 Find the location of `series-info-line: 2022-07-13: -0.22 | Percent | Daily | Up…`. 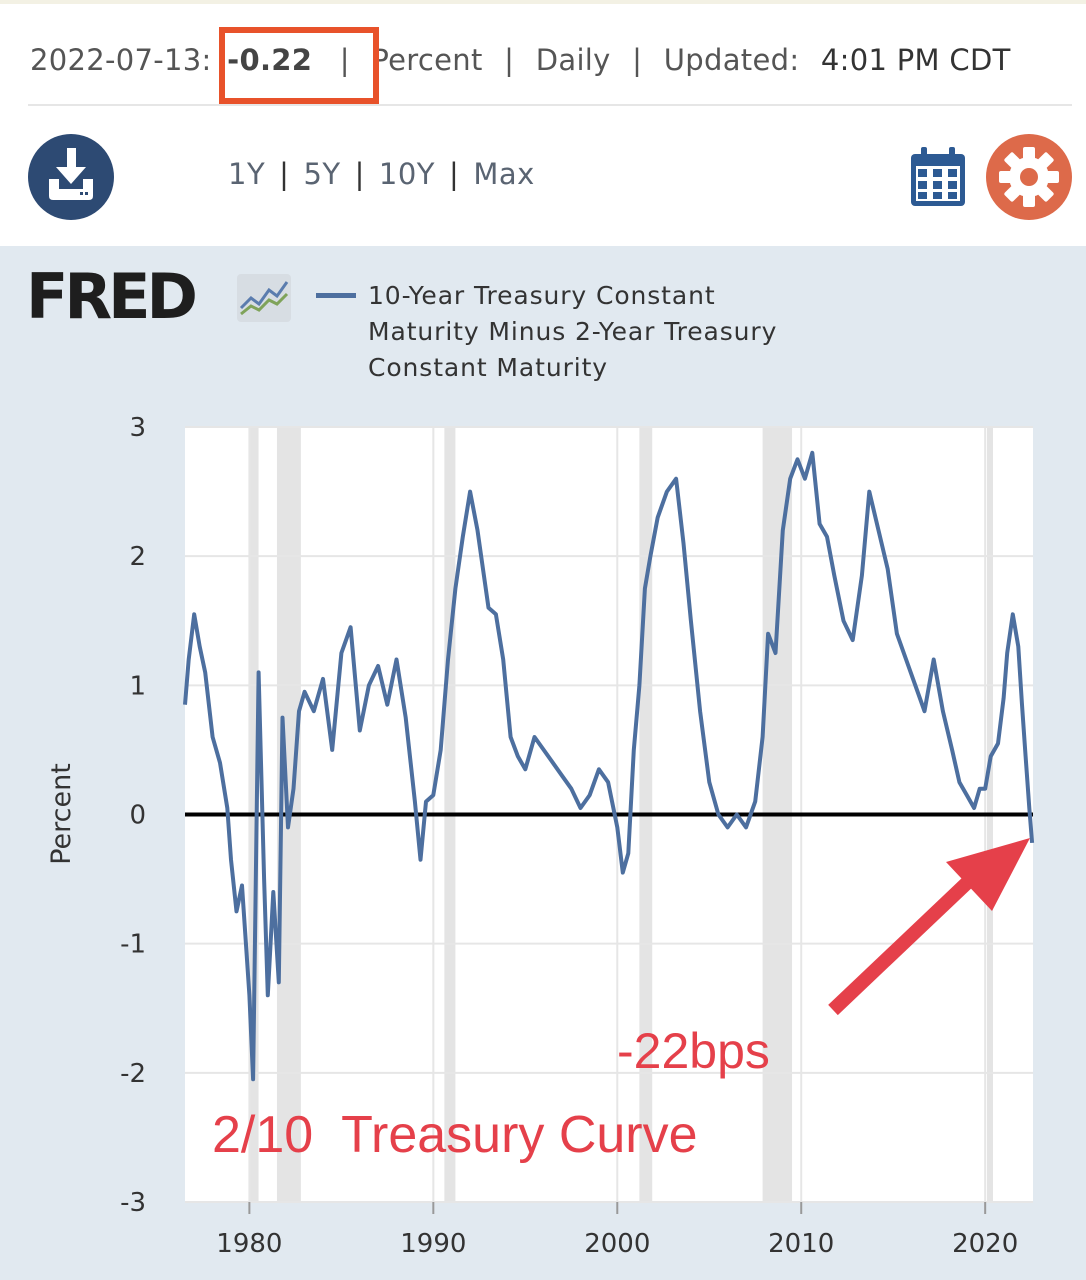

series-info-line: 2022-07-13: -0.22 | Percent | Daily | Up… is located at coordinates (520, 60).